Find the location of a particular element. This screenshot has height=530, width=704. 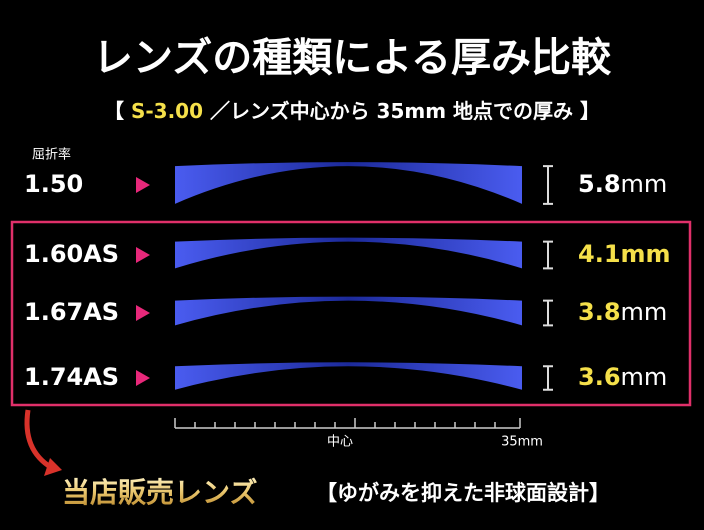

thickness: 3.8mm is located at coordinates (622, 312).